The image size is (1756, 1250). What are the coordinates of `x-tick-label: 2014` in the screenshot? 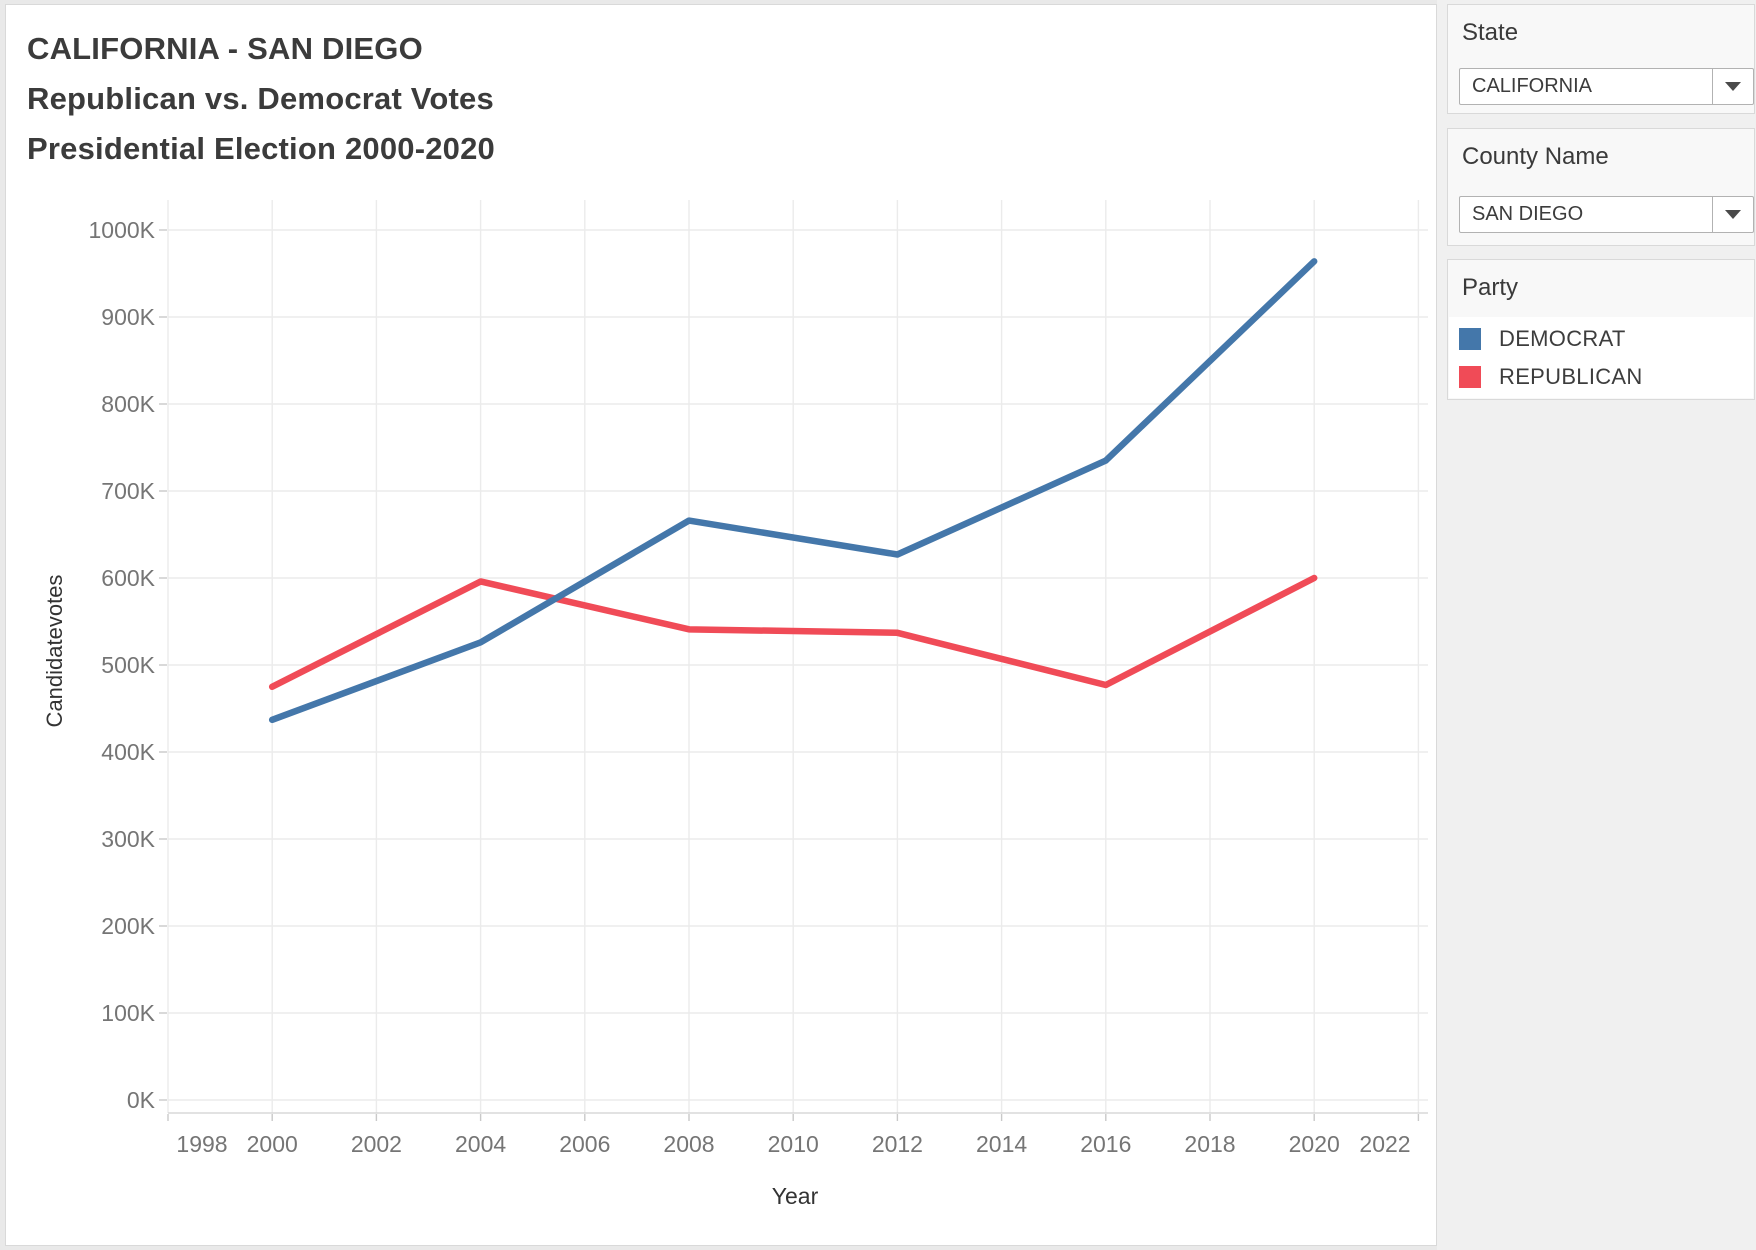 It's located at (1001, 1144).